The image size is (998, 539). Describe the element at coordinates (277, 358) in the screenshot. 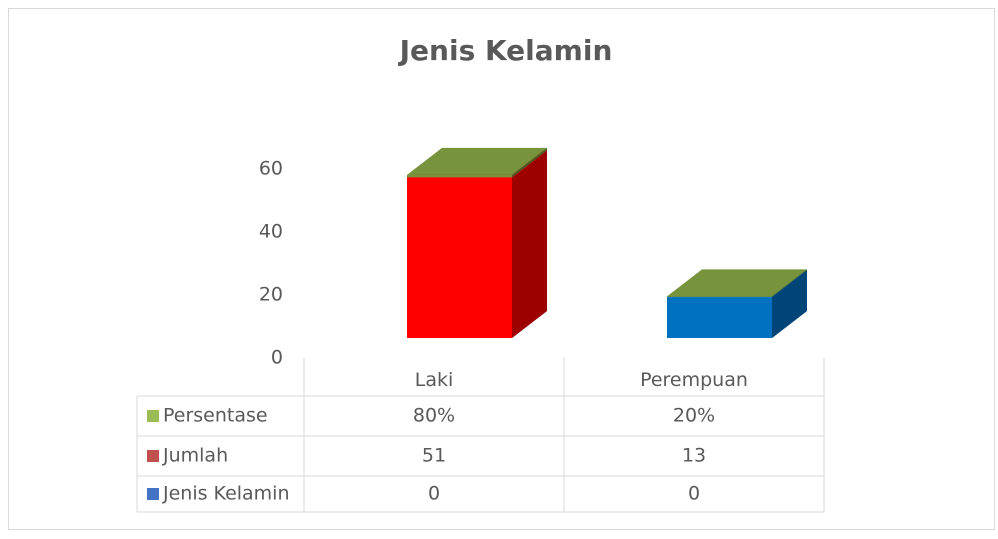

I see `y-tick-label: 0` at that location.